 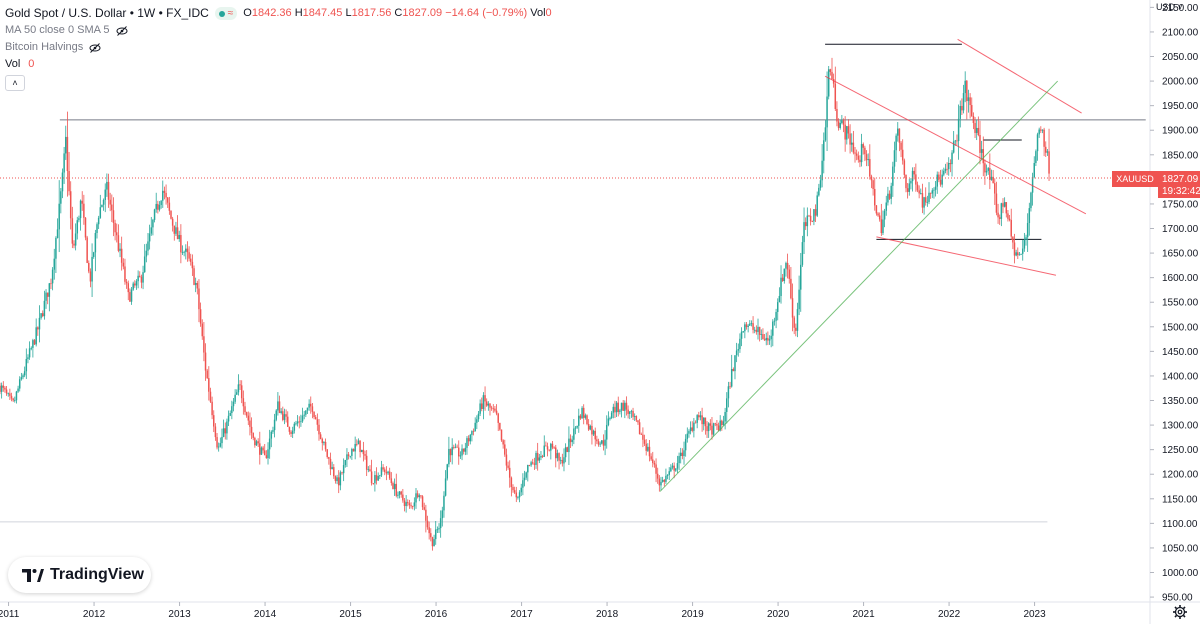 What do you see at coordinates (57, 30) in the screenshot?
I see `indicator-ma-label: MA 50 close 0 SMA 5` at bounding box center [57, 30].